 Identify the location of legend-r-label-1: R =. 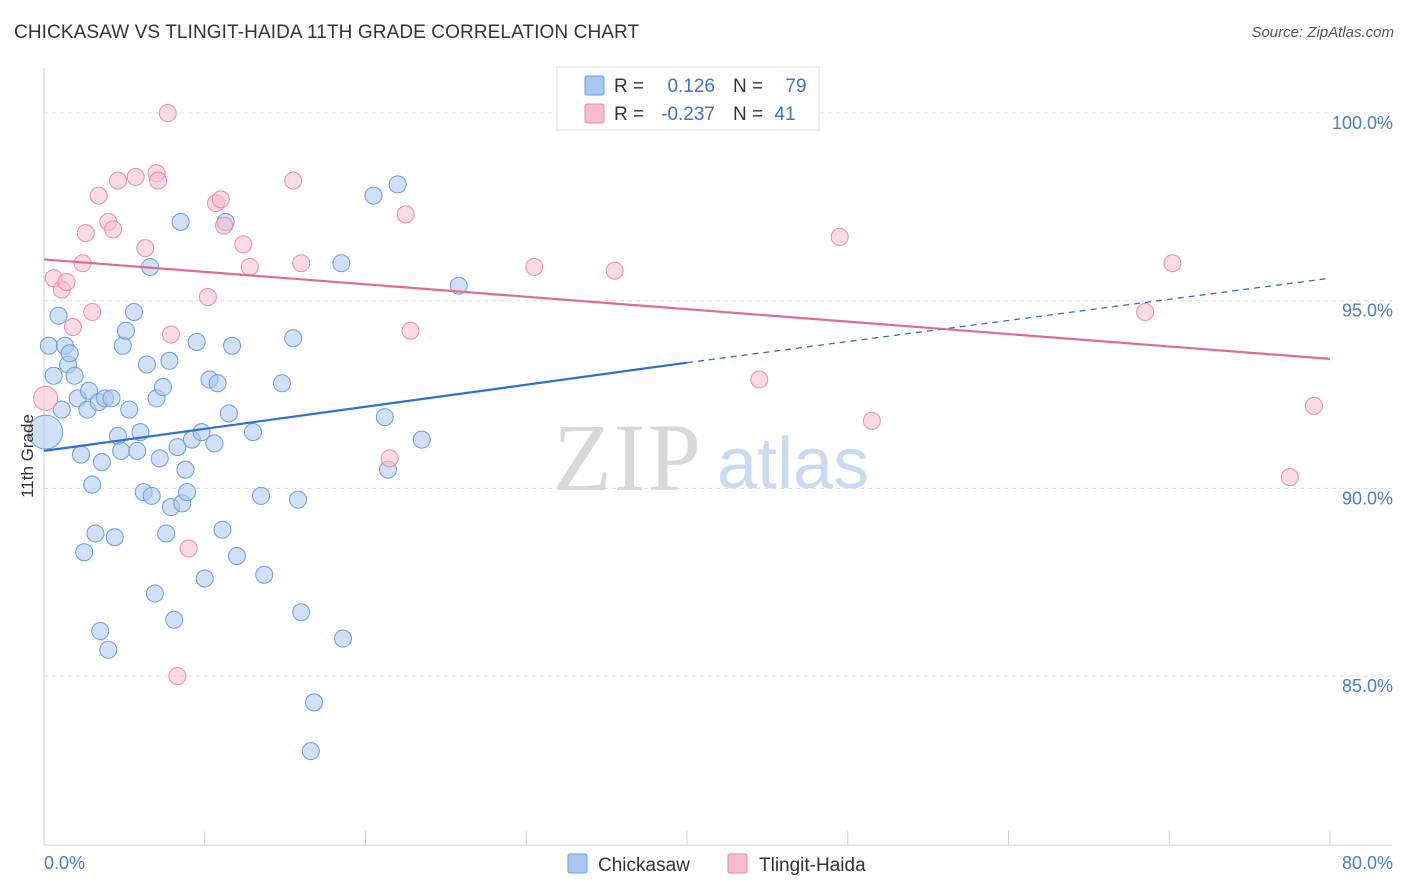
(629, 86).